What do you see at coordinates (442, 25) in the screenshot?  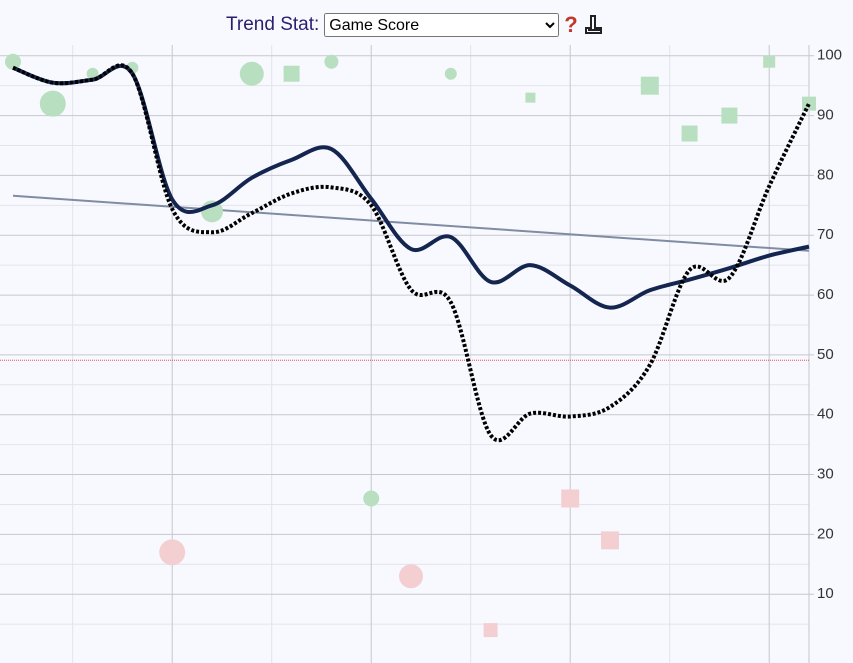 I see `stat-select: Game Score` at bounding box center [442, 25].